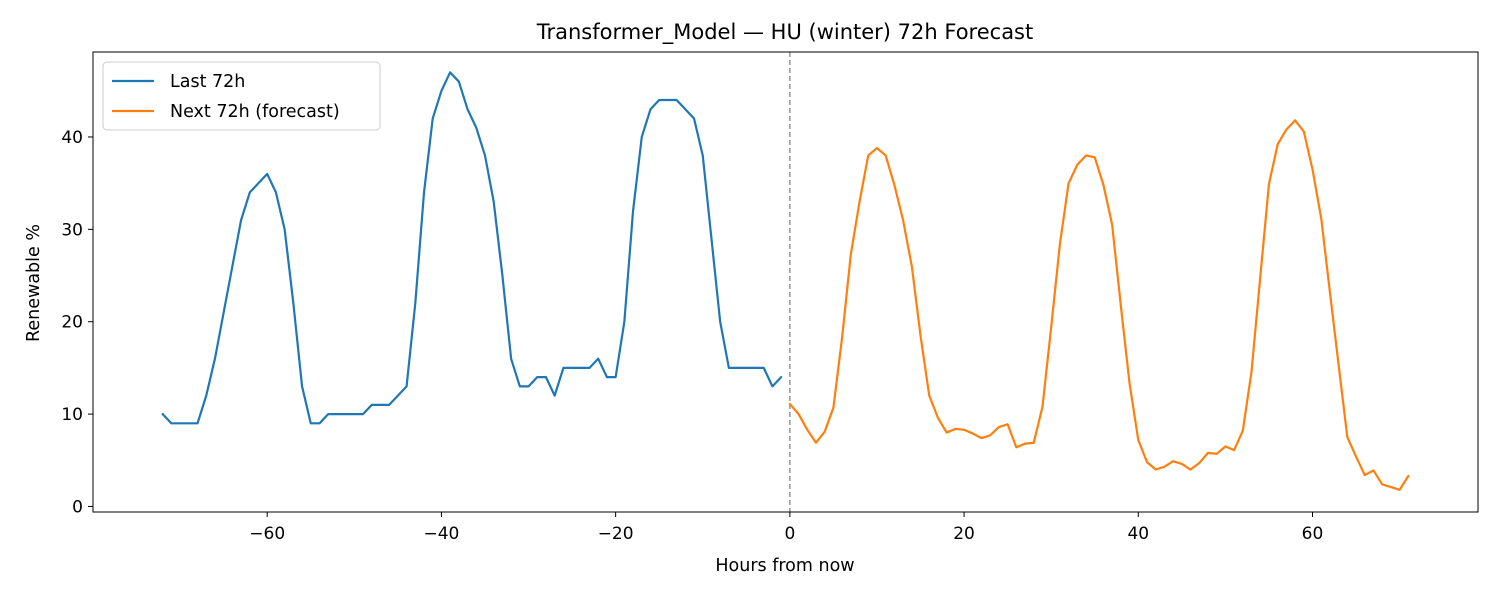  What do you see at coordinates (77, 507) in the screenshot?
I see `y-tick-label: 0` at bounding box center [77, 507].